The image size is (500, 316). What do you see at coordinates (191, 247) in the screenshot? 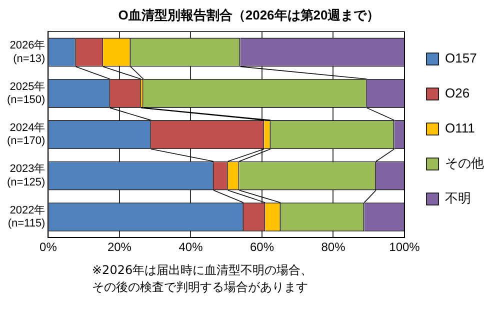
I see `x-tick-label: 40%` at bounding box center [191, 247].